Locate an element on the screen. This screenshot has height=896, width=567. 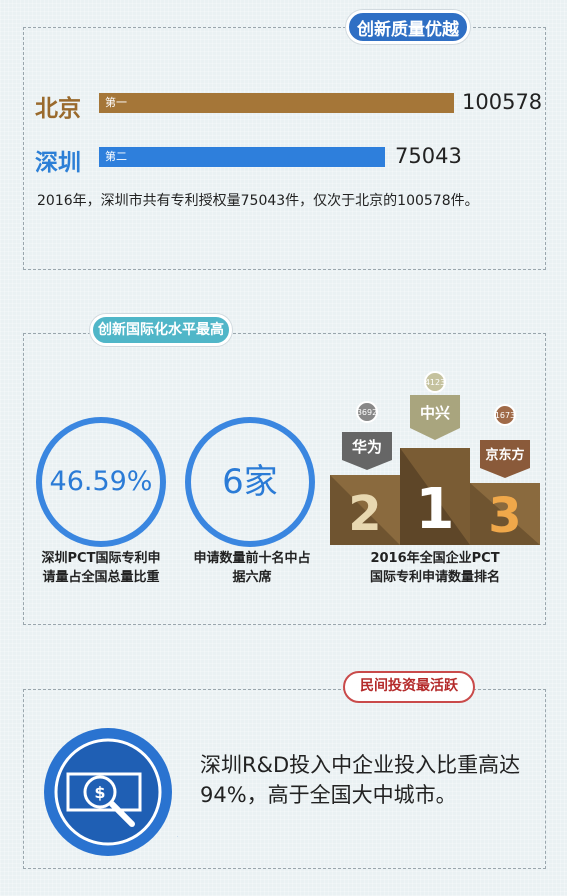
rank-label-shenzhen: 第二 is located at coordinates (116, 156).